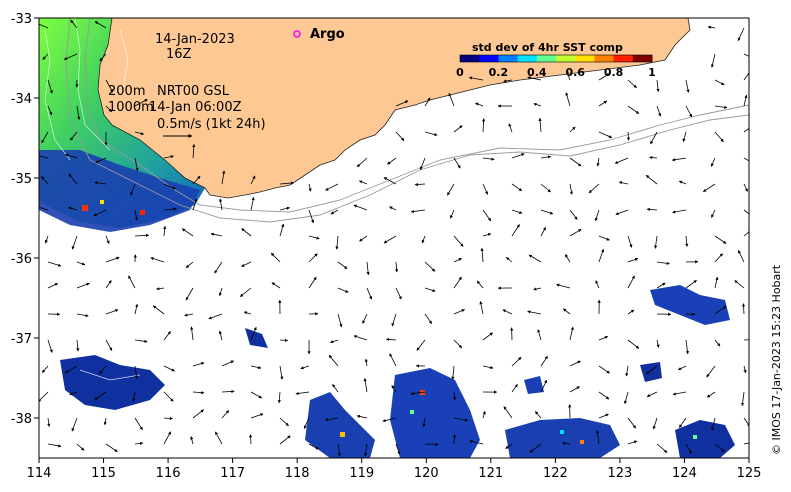 The width and height of the screenshot is (791, 492). Describe the element at coordinates (776, 359) in the screenshot. I see `credit-label: © IMOS 17-Jan-2023 15:23 Hobart` at that location.